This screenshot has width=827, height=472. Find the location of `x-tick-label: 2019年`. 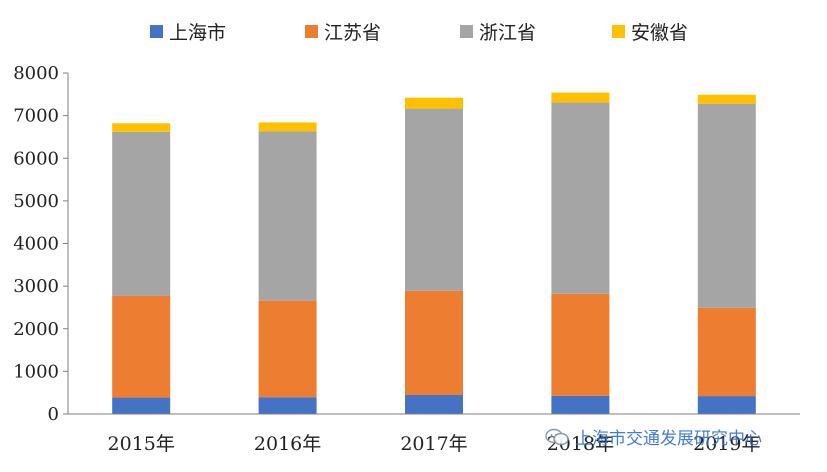

x-tick-label: 2019年 is located at coordinates (726, 444).